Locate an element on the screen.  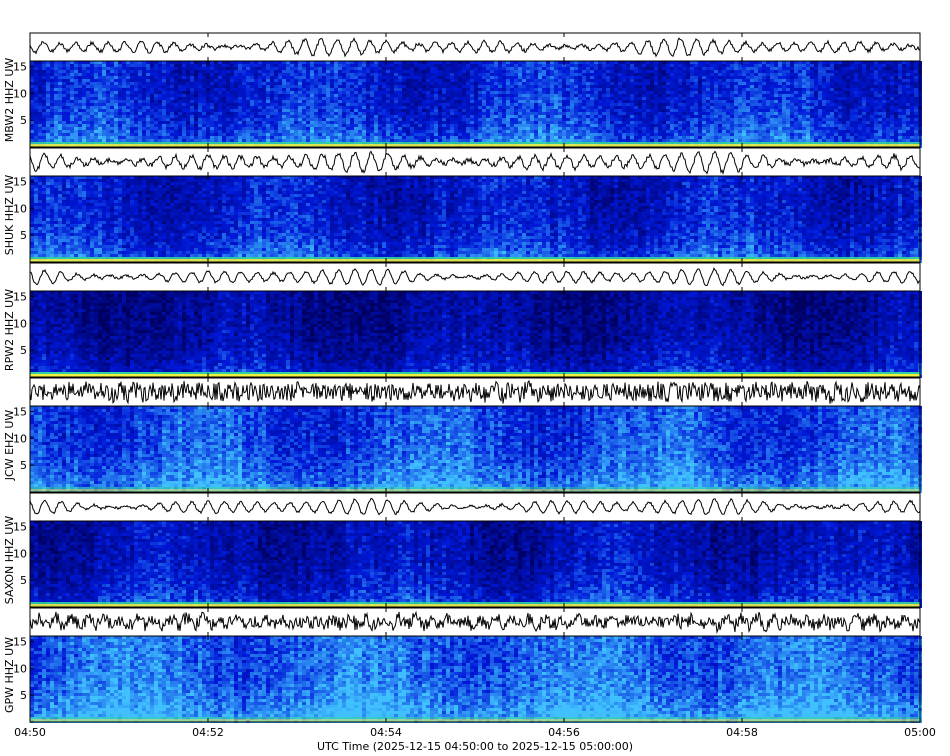
station-panel: 15 10 5 RPW2 HHZ UW is located at coordinates (462, 320).